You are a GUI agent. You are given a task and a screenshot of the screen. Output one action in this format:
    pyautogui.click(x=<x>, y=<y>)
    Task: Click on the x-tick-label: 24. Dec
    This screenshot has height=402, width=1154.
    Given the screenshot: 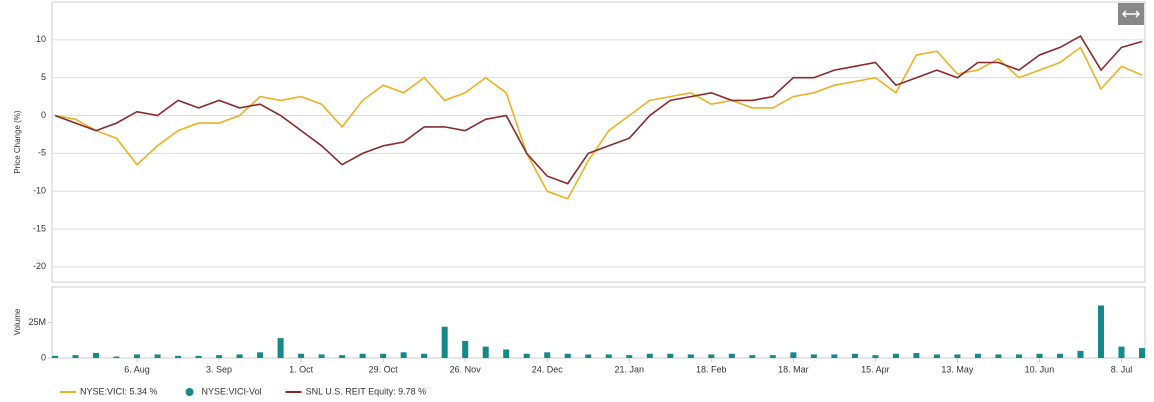 What is the action you would take?
    pyautogui.click(x=548, y=369)
    